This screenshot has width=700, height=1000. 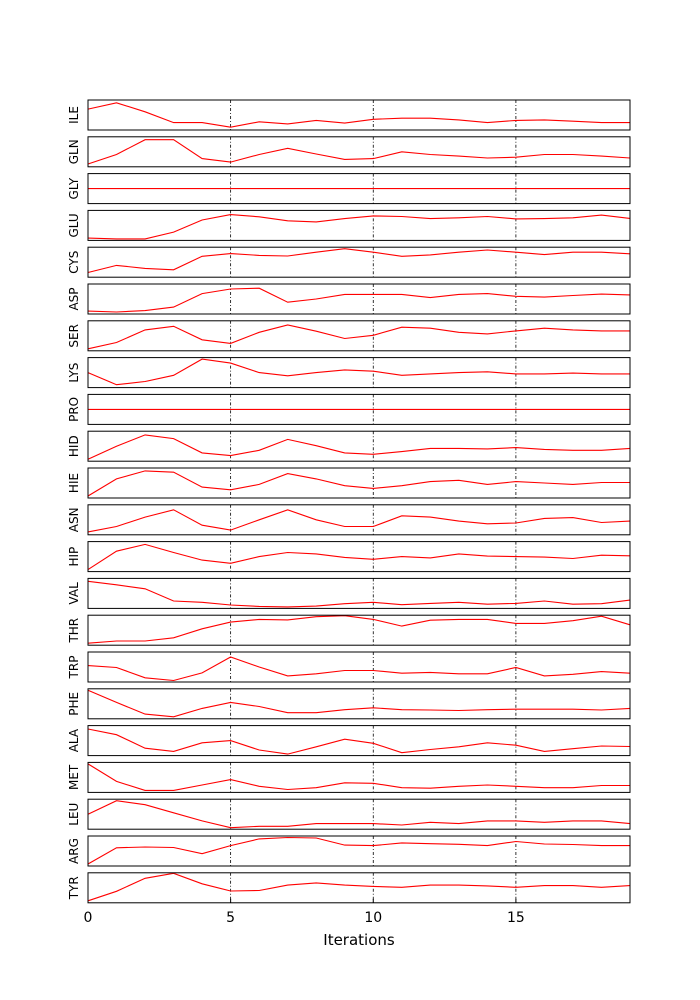 I want to click on panel-ile: ILE, so click(x=349, y=115).